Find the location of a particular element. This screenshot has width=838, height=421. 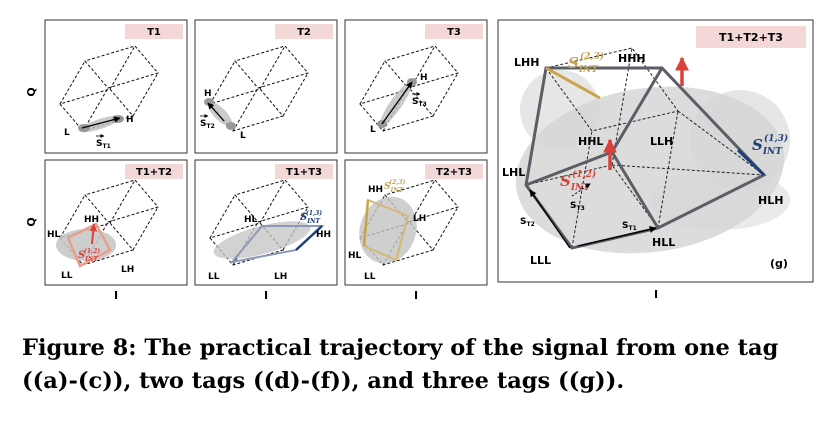

panel-title: T3 is located at coordinates (454, 32).